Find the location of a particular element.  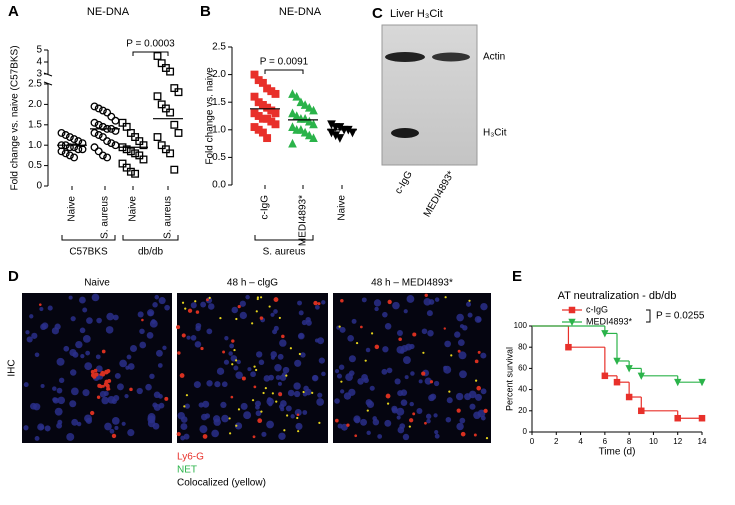

panel-label: D is located at coordinates (13, 276).